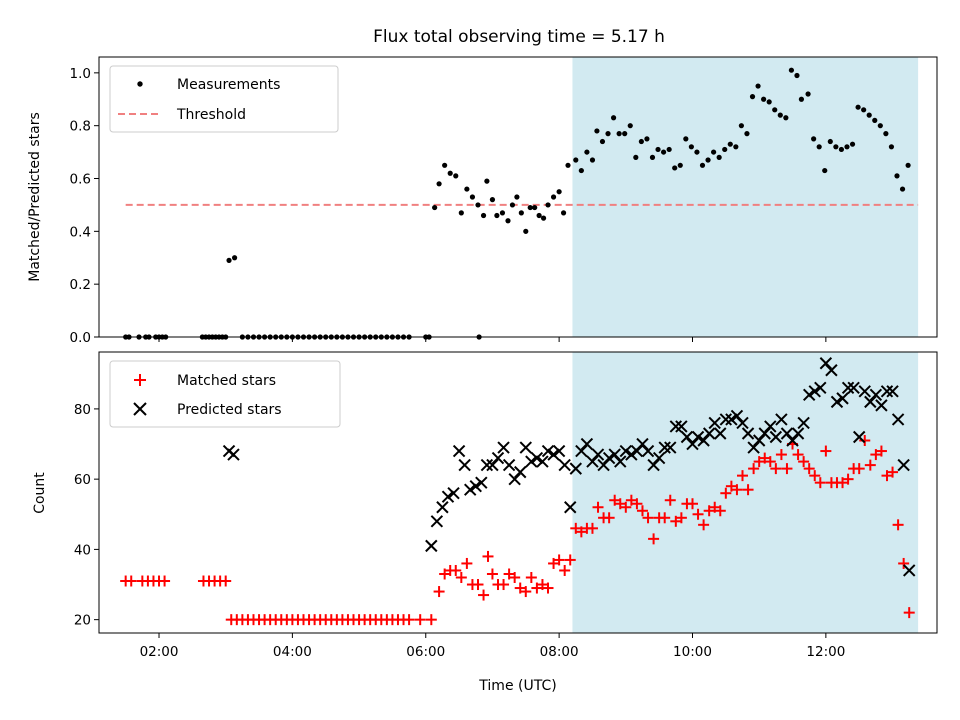 The image size is (960, 720). What do you see at coordinates (80, 127) in the screenshot?
I see `y-tick-label: 0.8` at bounding box center [80, 127].